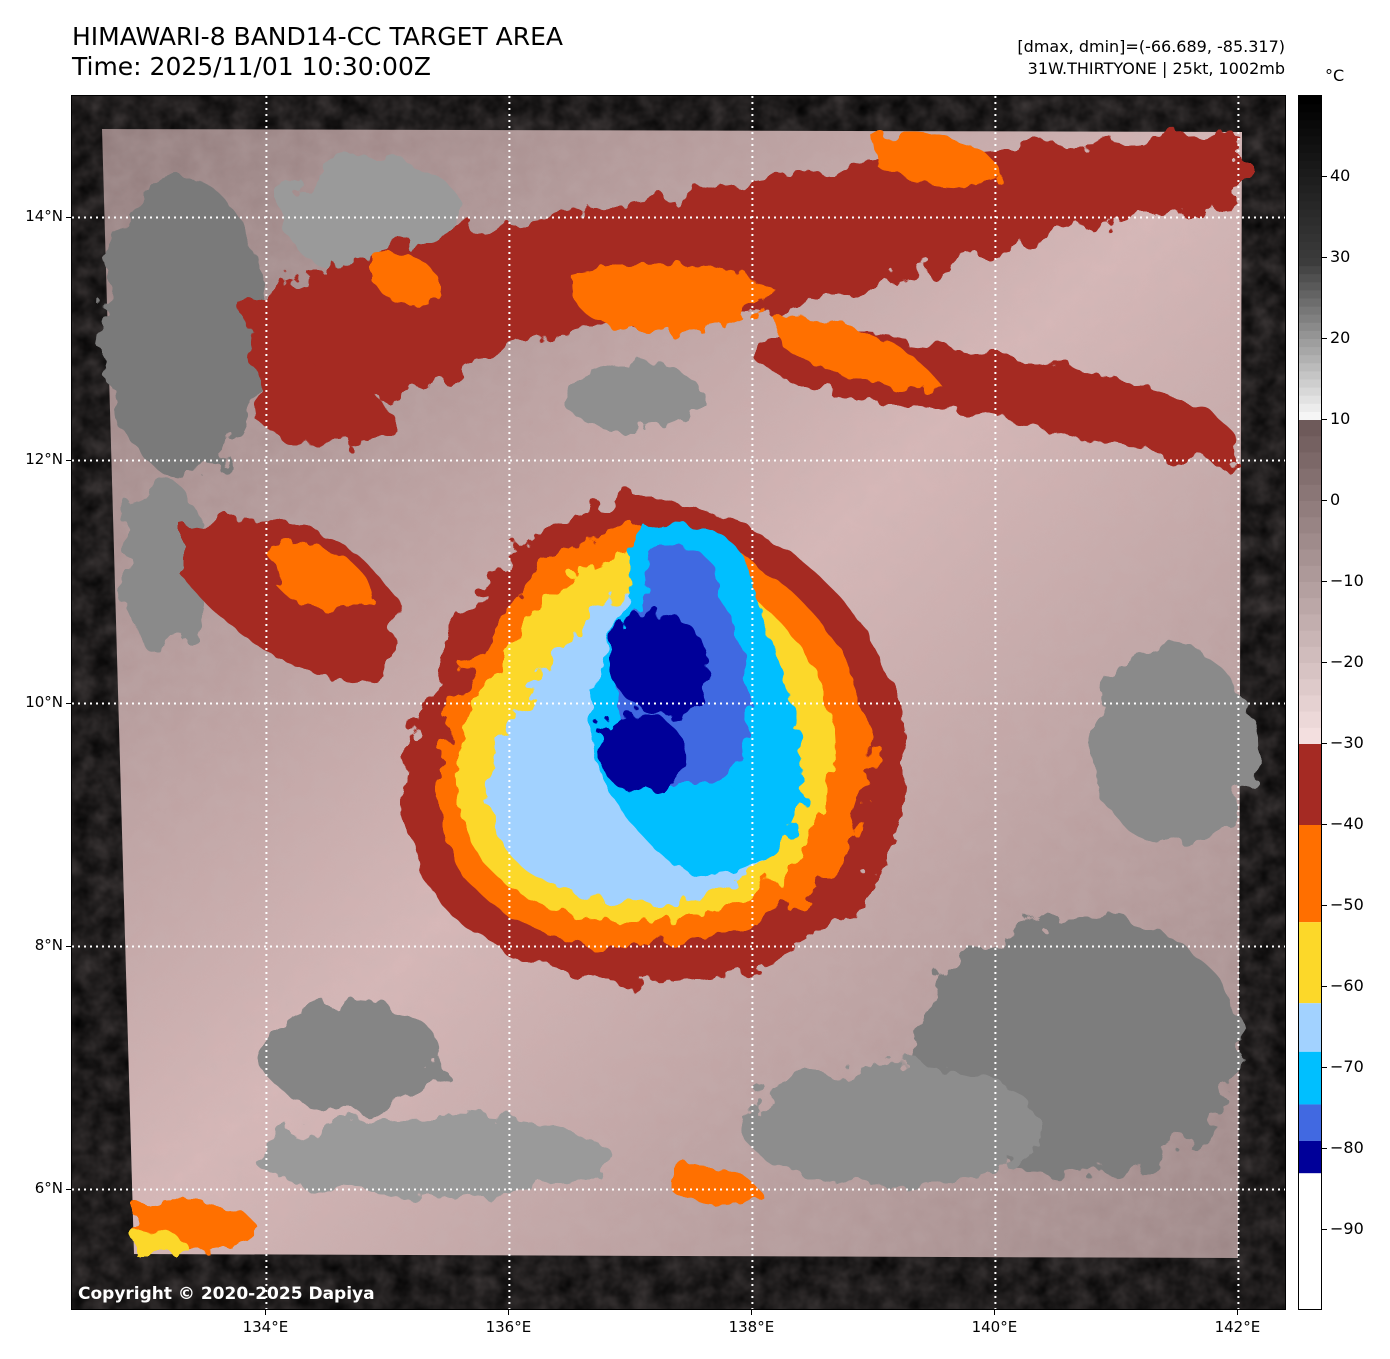 This screenshot has width=1390, height=1359. I want to click on colorbar-tick-label: −70, so click(1347, 1066).